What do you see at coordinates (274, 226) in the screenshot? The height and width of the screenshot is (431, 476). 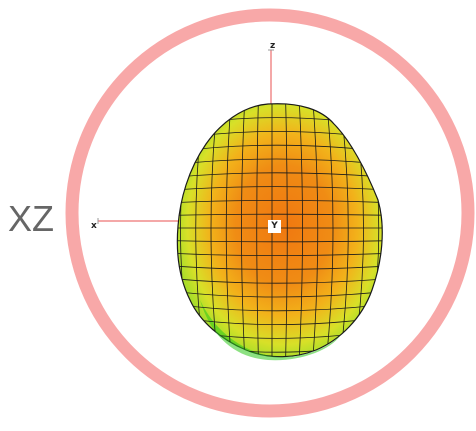 I see `y-axis-label: Y` at bounding box center [274, 226].